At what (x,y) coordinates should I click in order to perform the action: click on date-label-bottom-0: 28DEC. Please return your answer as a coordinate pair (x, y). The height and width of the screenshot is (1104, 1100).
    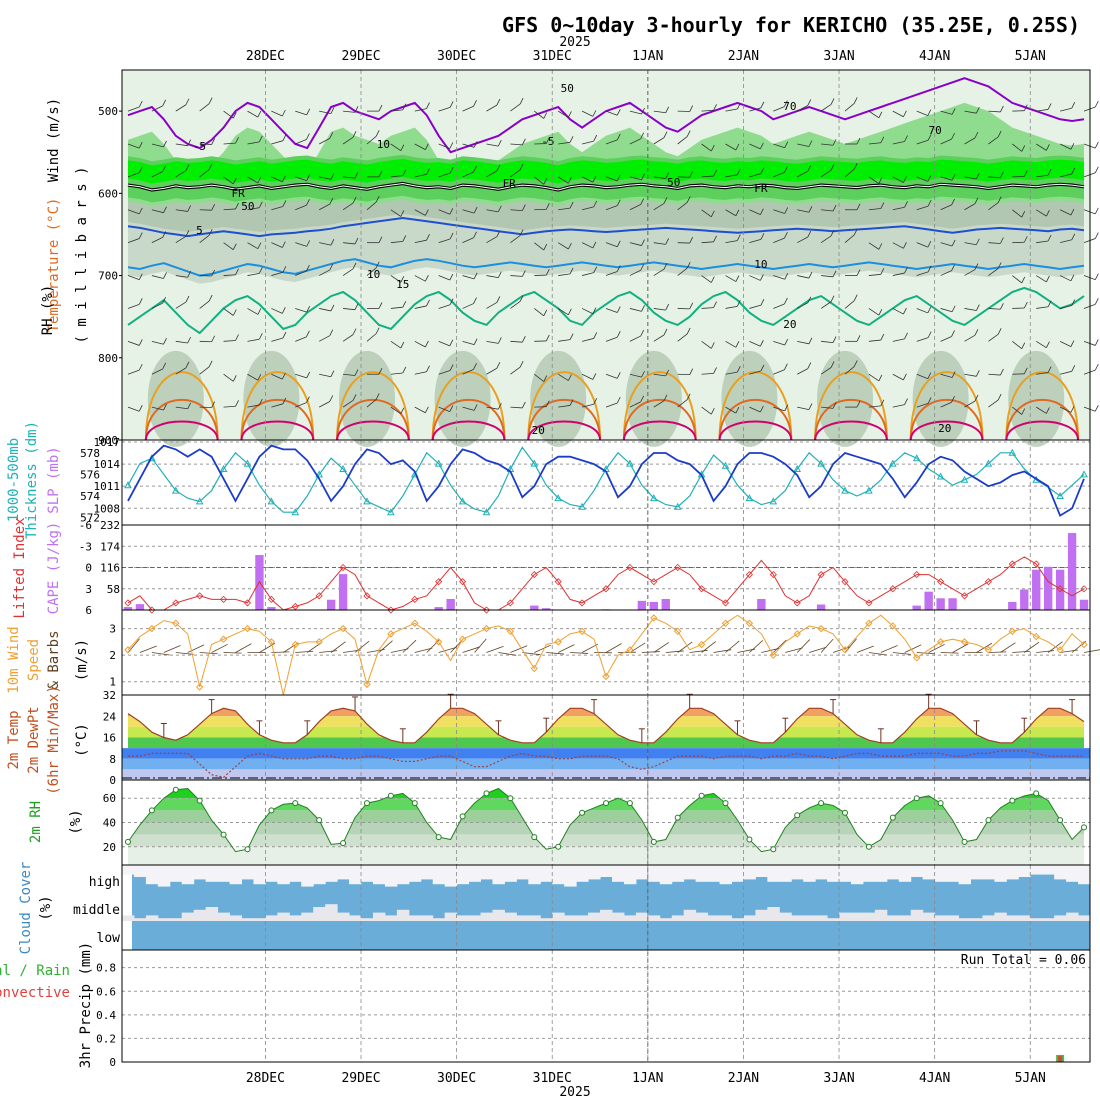
    Looking at the image, I should click on (265, 1078).